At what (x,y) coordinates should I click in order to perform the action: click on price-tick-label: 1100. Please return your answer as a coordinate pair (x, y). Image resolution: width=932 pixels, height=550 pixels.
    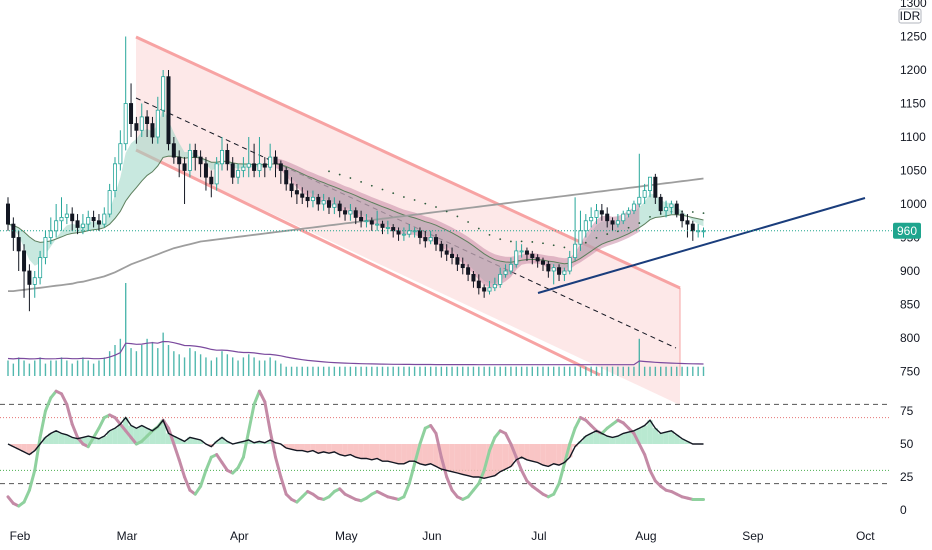
    Looking at the image, I should click on (913, 137).